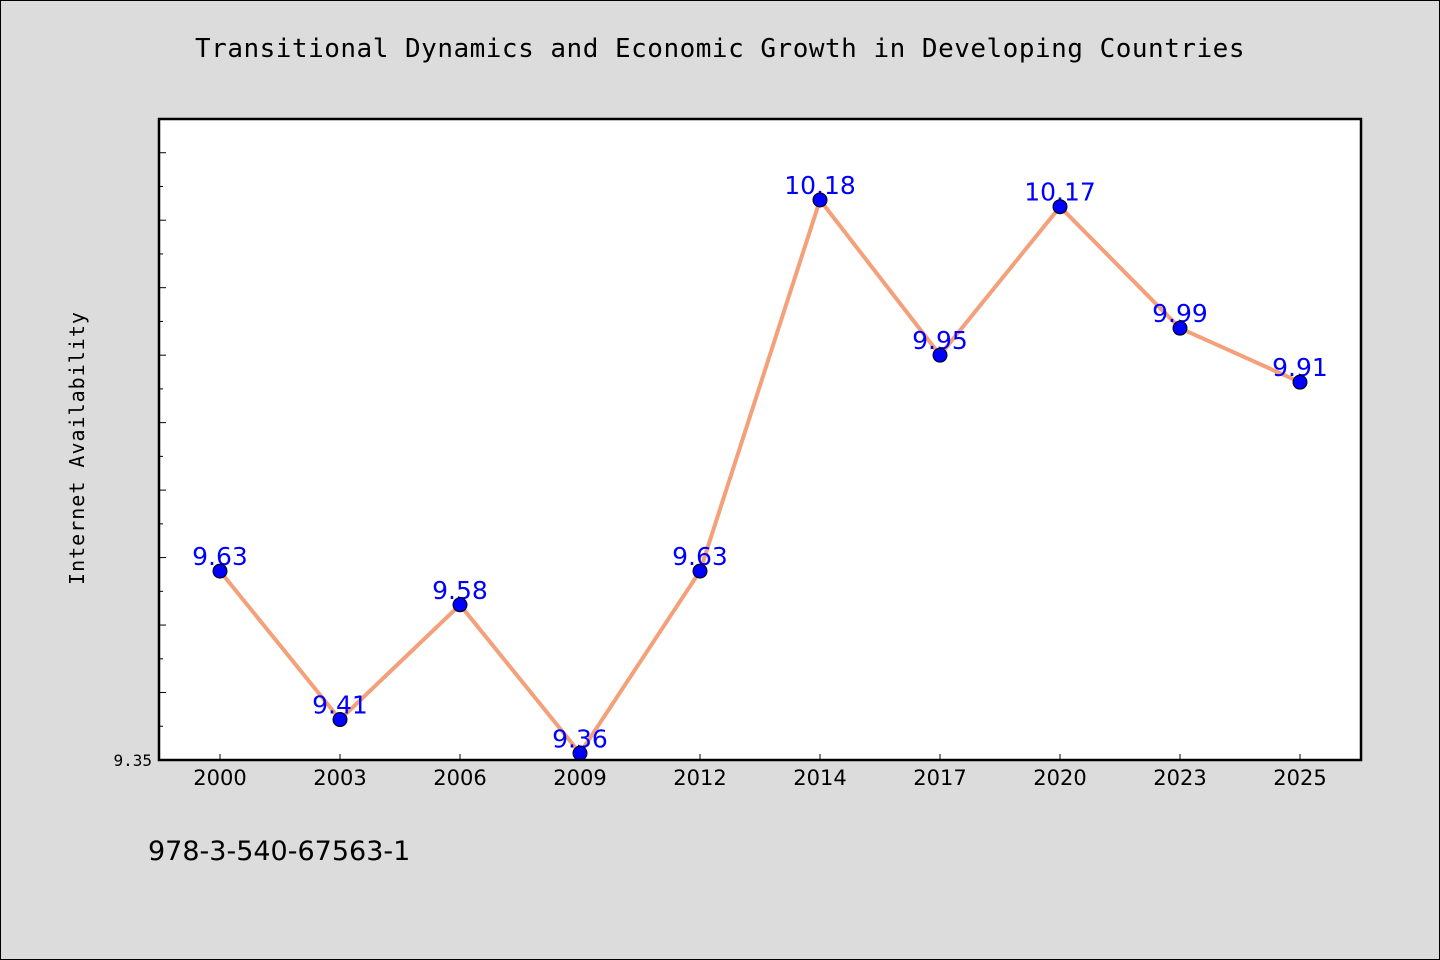 This screenshot has height=960, width=1440. Describe the element at coordinates (1059, 778) in the screenshot. I see `x-tick-label: 2020` at that location.